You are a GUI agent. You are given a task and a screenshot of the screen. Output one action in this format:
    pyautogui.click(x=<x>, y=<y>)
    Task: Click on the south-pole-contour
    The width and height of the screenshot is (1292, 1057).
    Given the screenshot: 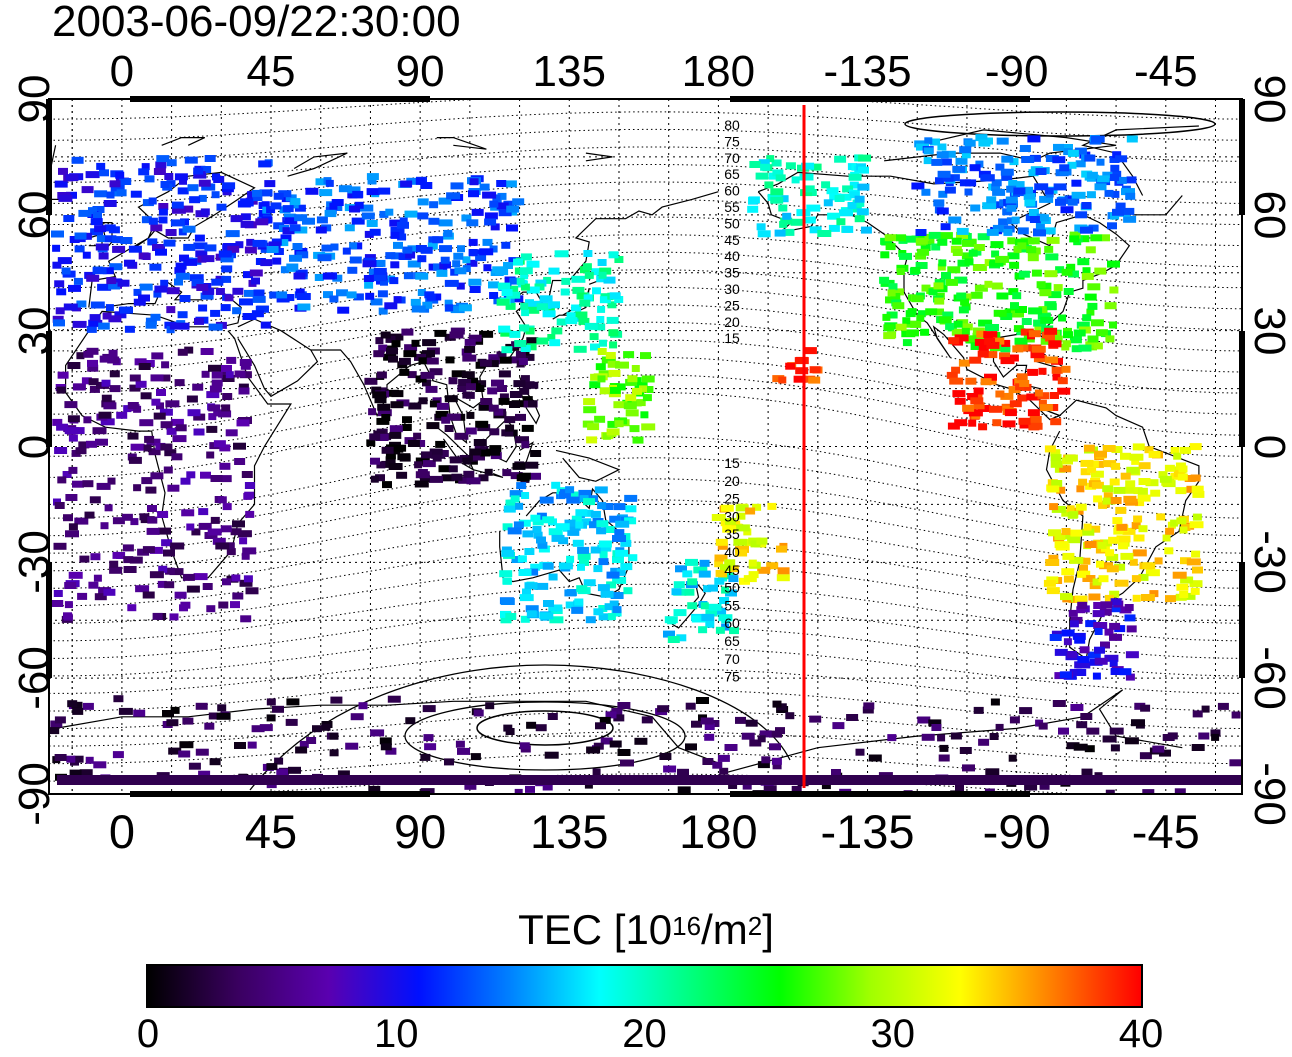 What is the action you would take?
    pyautogui.click(x=545, y=736)
    